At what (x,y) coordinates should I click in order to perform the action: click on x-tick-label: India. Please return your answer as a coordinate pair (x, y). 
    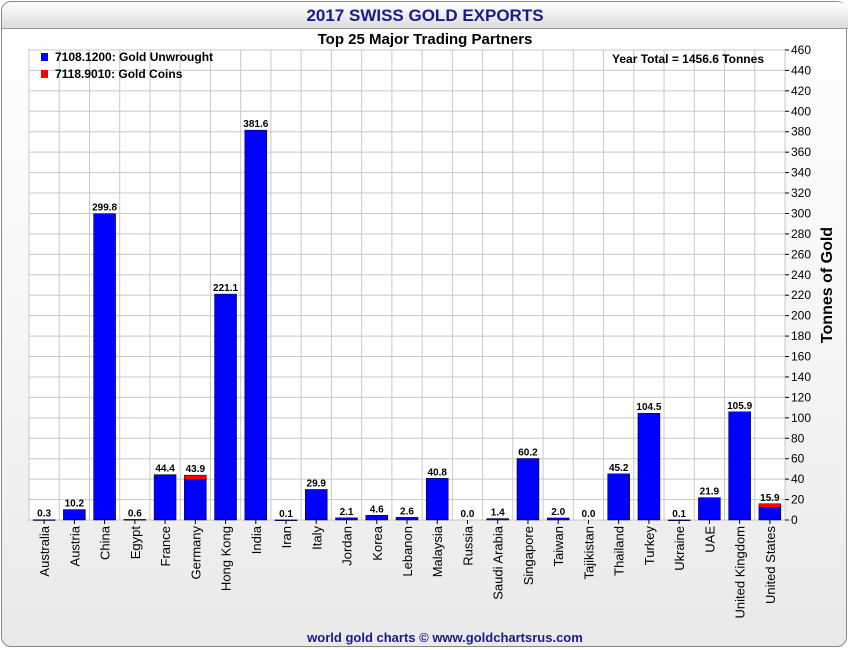
    Looking at the image, I should click on (256, 539).